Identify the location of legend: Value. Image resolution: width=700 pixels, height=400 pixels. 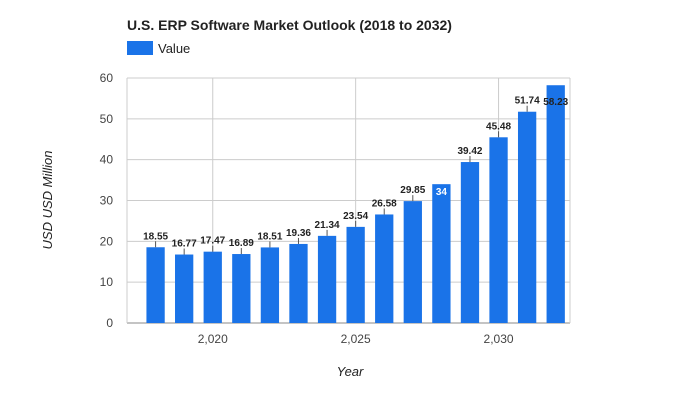
(158, 48).